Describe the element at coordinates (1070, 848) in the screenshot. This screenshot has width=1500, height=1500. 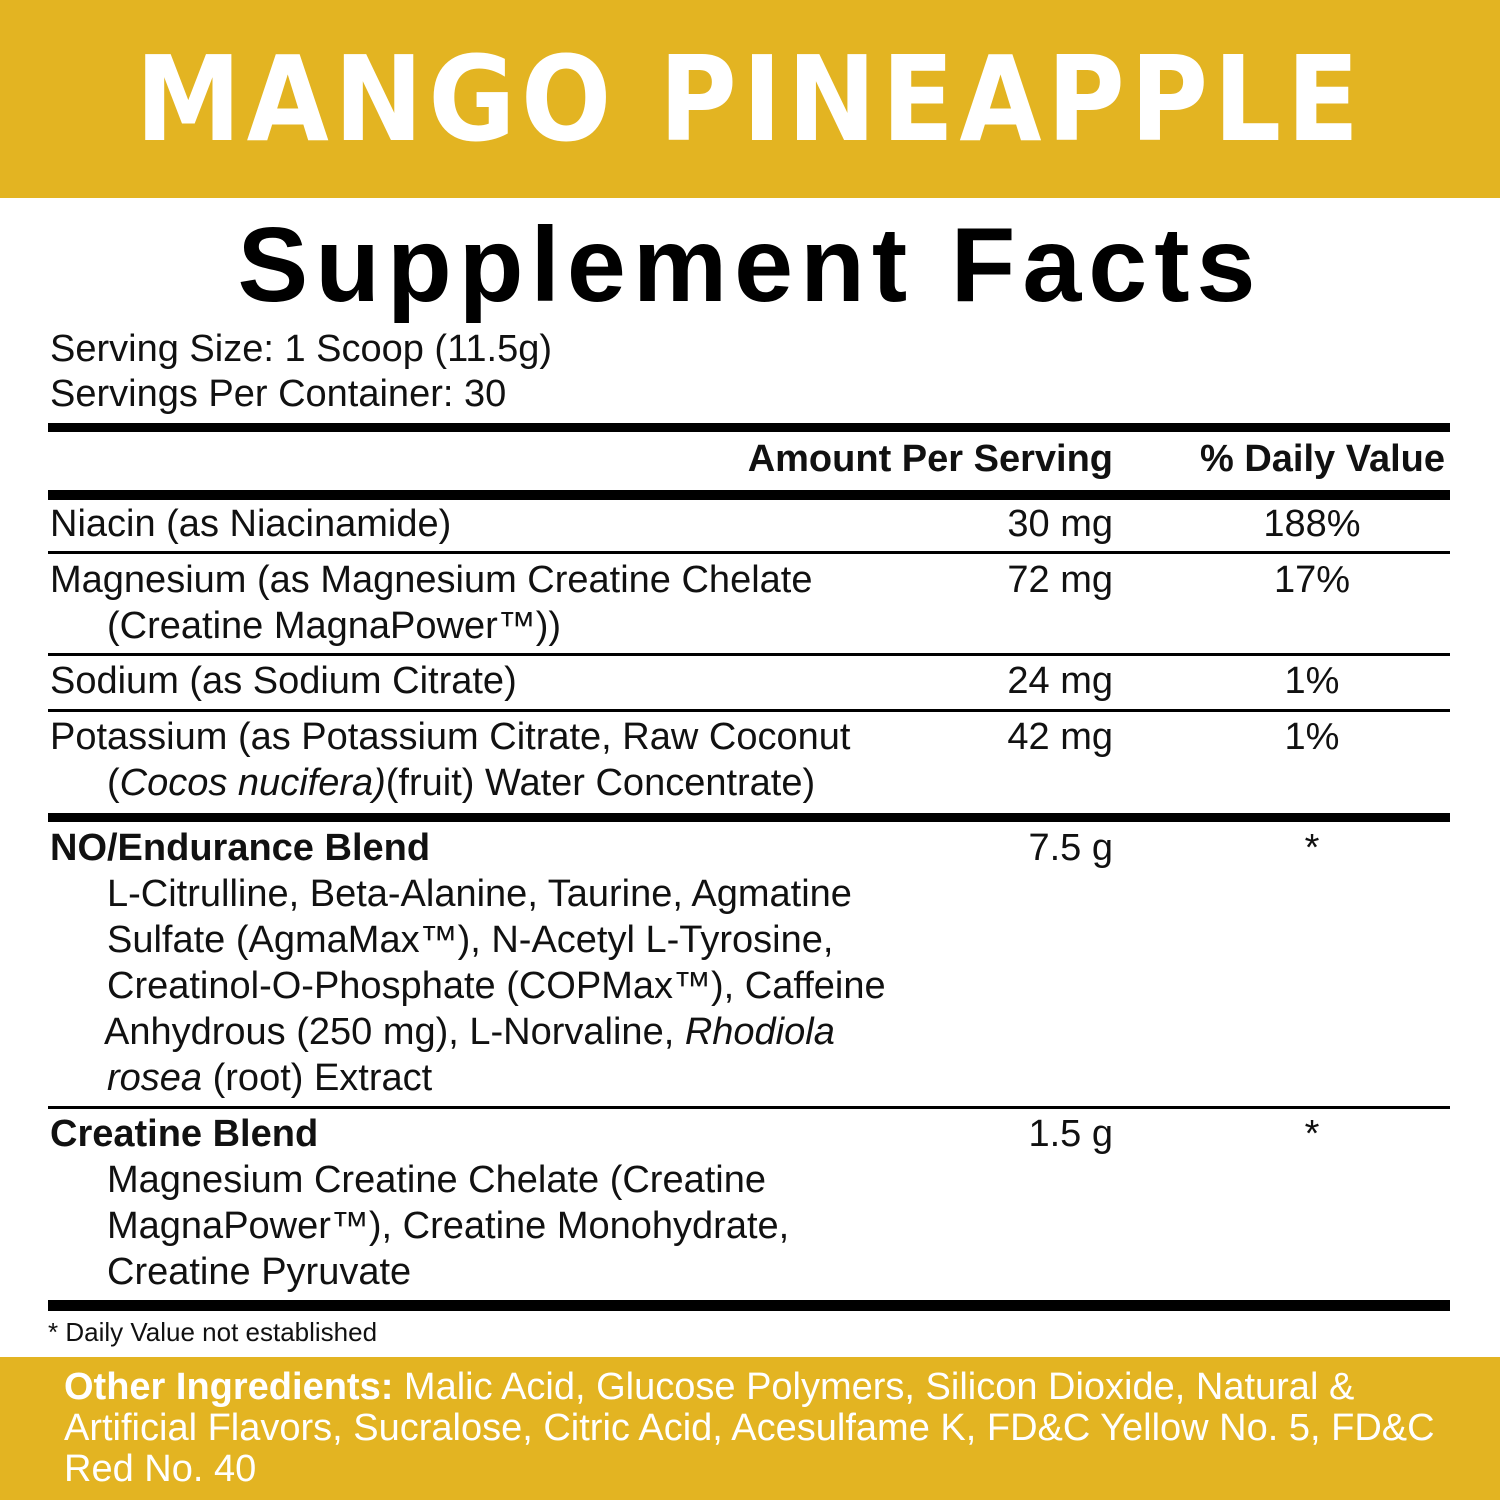
I see `blend-amount: 7.5 g` at that location.